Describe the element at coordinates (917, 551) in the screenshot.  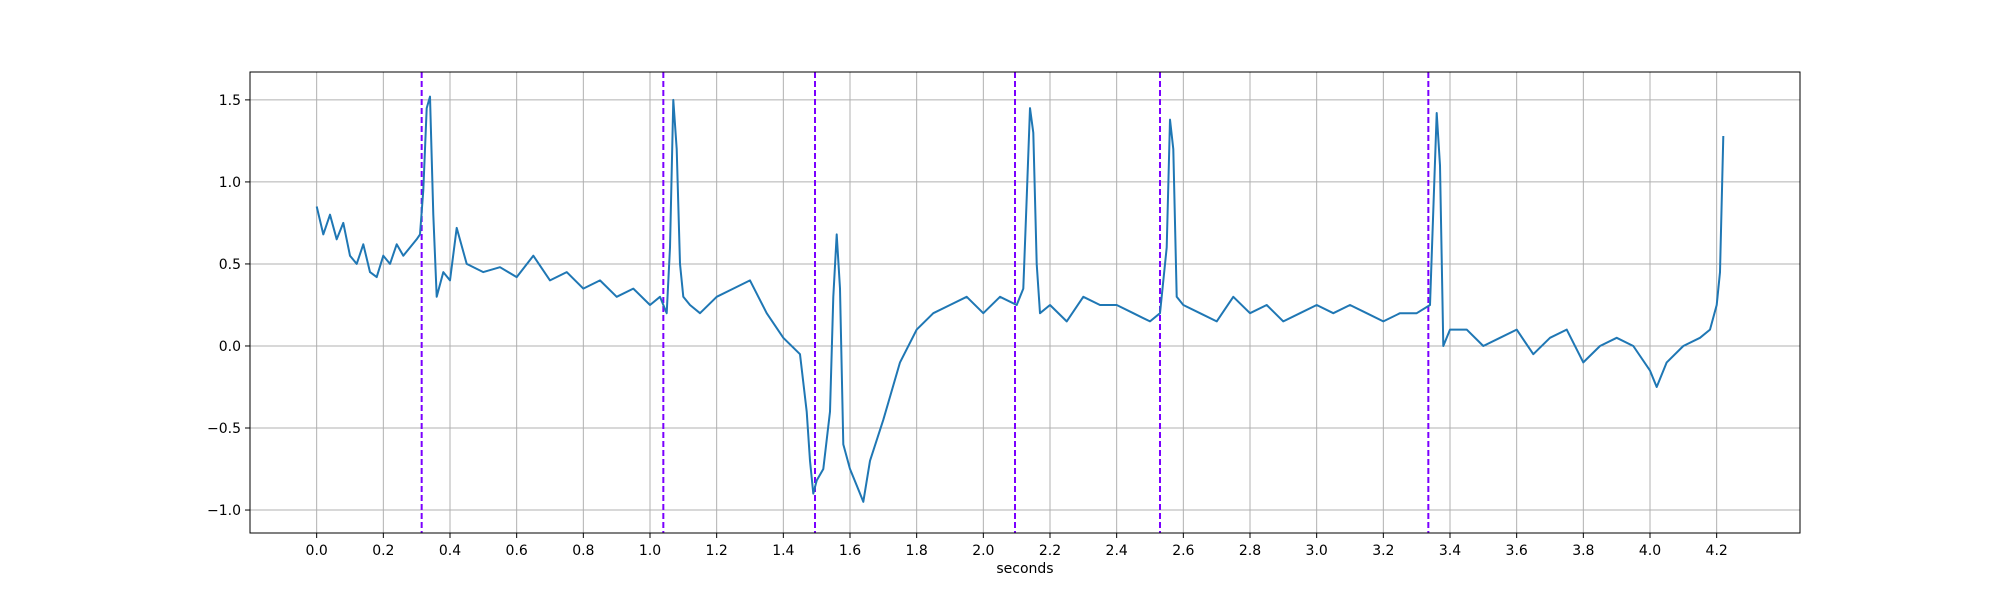
I see `x-tick-label: 1.8` at that location.